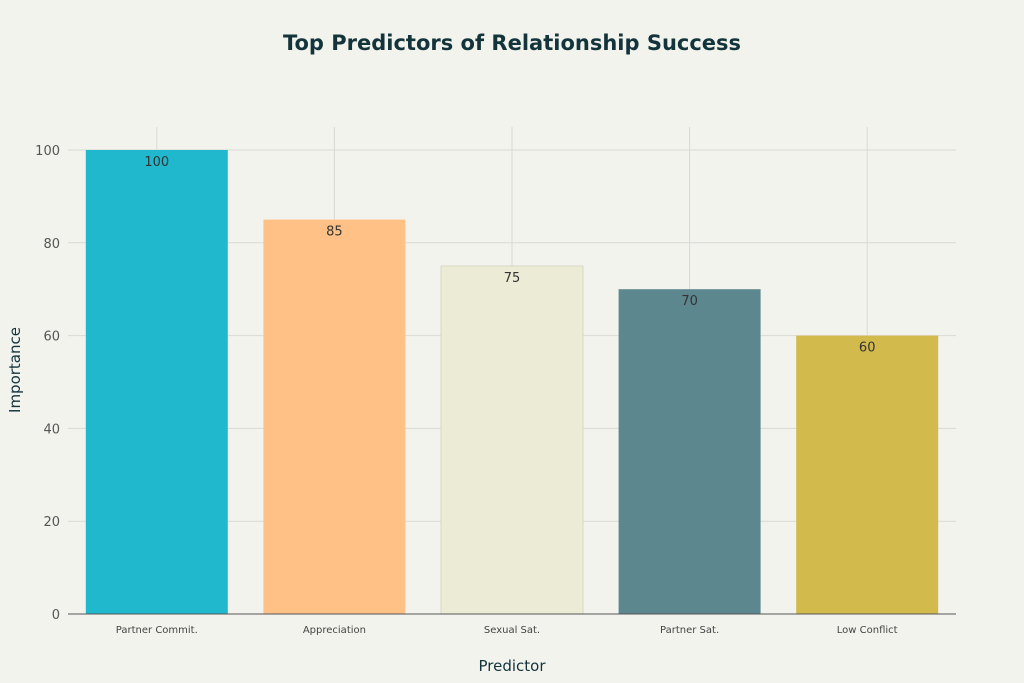 The width and height of the screenshot is (1024, 683). Describe the element at coordinates (157, 630) in the screenshot. I see `x-tick-label: Partner Commit.` at that location.